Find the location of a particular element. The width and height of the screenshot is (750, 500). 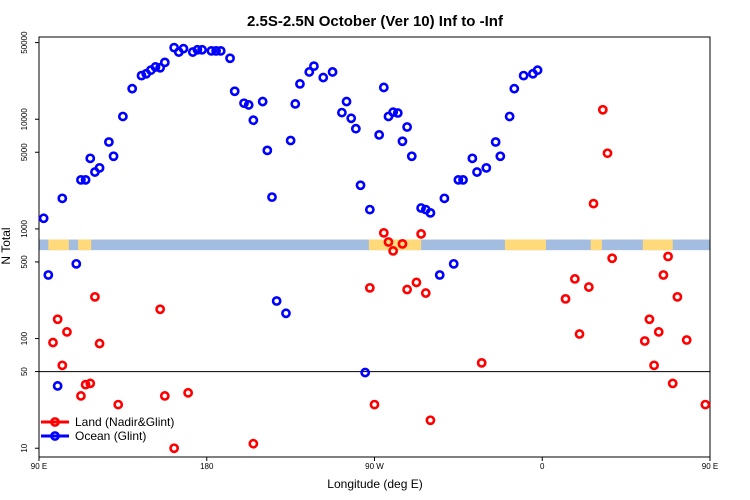

y-axis: 10 50 100 500 1000 5000 10000 50000 is located at coordinates (29, 242).